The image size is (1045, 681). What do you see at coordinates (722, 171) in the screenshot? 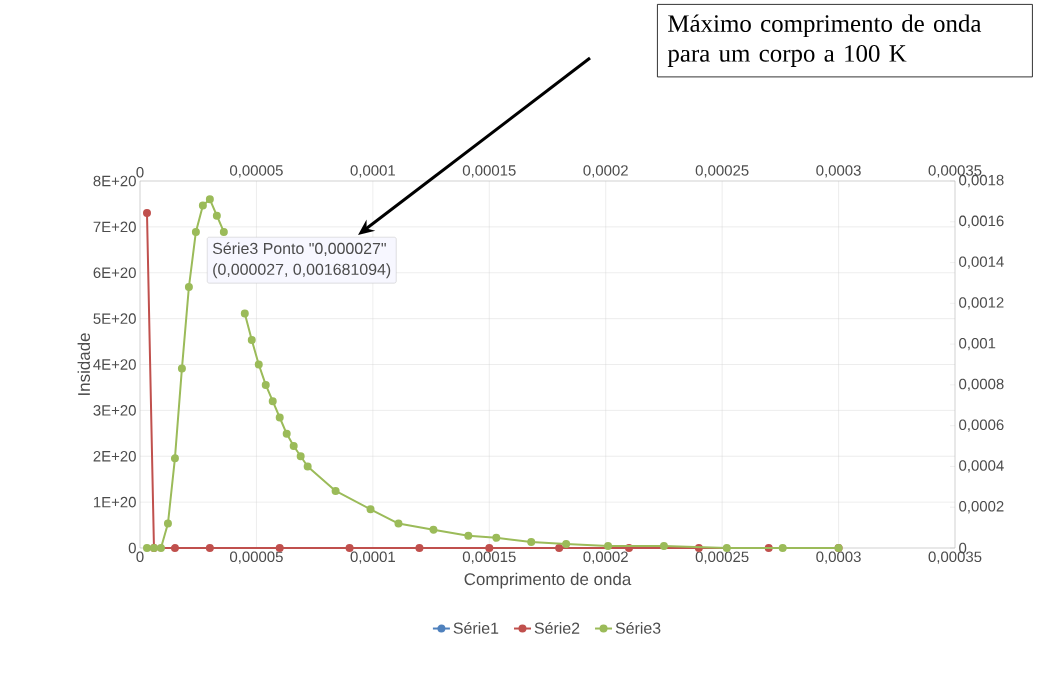
I see `x2-tick-label: 0,00025` at bounding box center [722, 171].